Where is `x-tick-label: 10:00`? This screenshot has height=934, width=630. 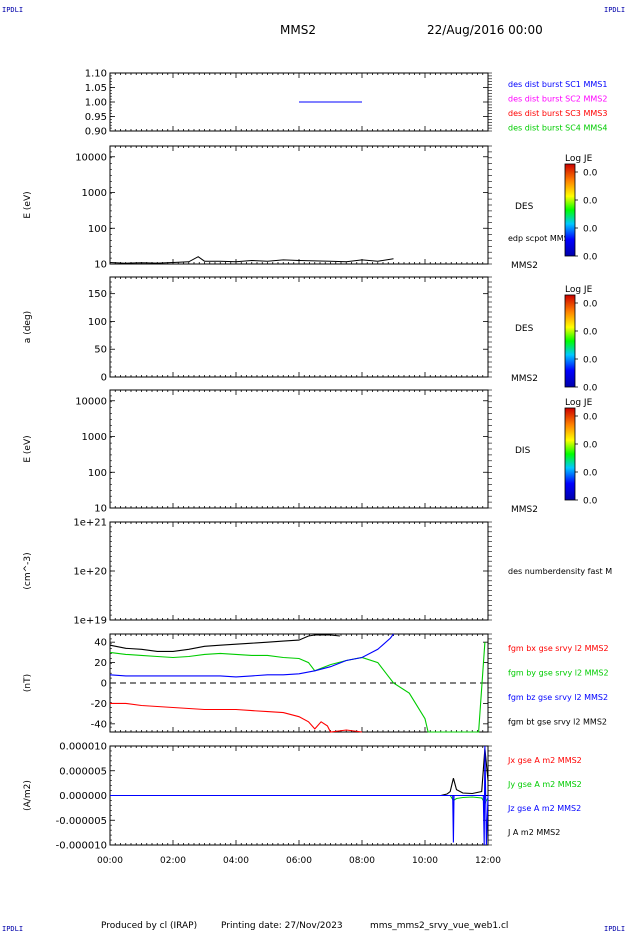
x-tick-label: 10:00 is located at coordinates (425, 861).